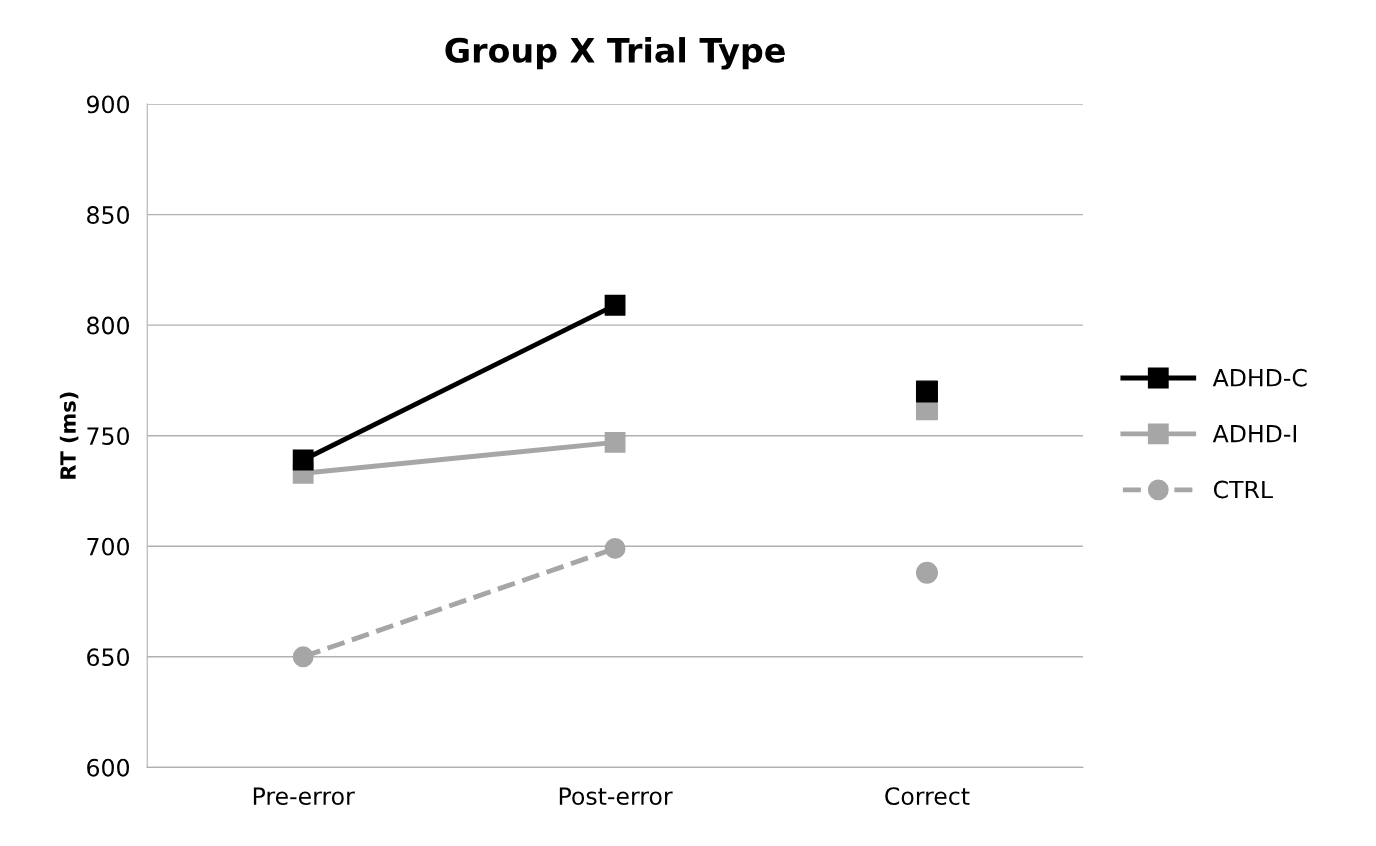 The width and height of the screenshot is (1376, 846). Describe the element at coordinates (108, 325) in the screenshot. I see `y-tick-label: 800` at that location.